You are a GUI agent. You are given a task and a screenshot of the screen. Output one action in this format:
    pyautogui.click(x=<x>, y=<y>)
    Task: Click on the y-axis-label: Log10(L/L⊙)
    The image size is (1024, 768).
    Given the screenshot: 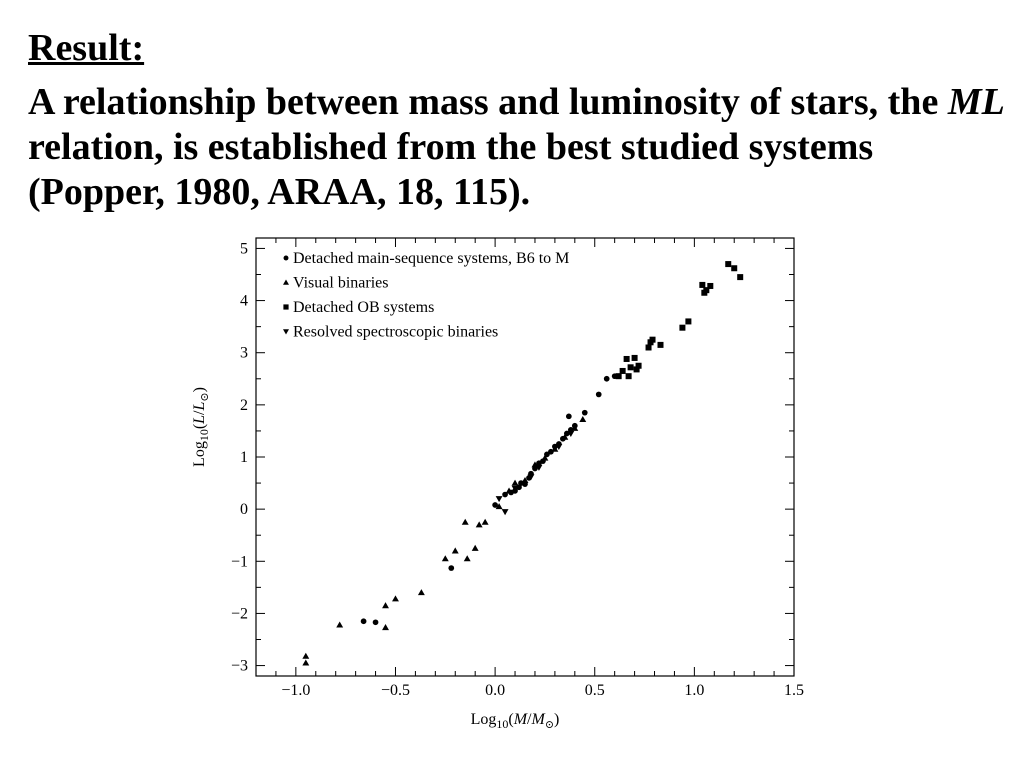 What is the action you would take?
    pyautogui.click(x=201, y=427)
    